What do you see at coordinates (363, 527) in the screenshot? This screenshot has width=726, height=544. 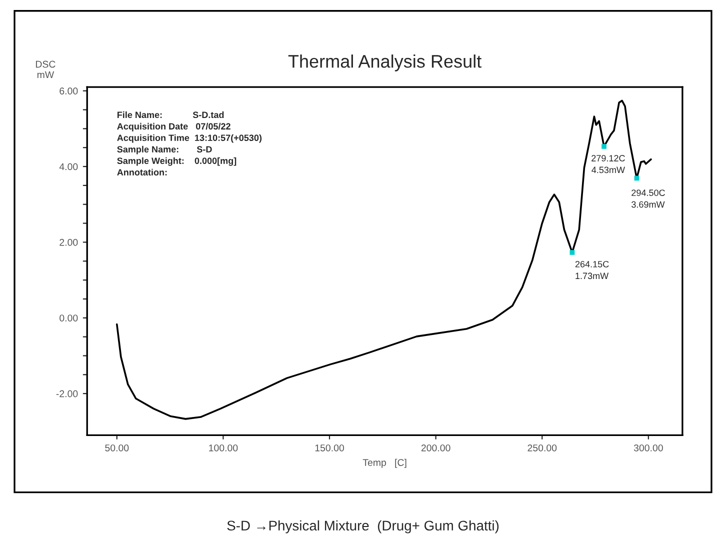 I see `text: S-D →Physical Mixture (Drug+ Gum Ghatti)` at bounding box center [363, 527].